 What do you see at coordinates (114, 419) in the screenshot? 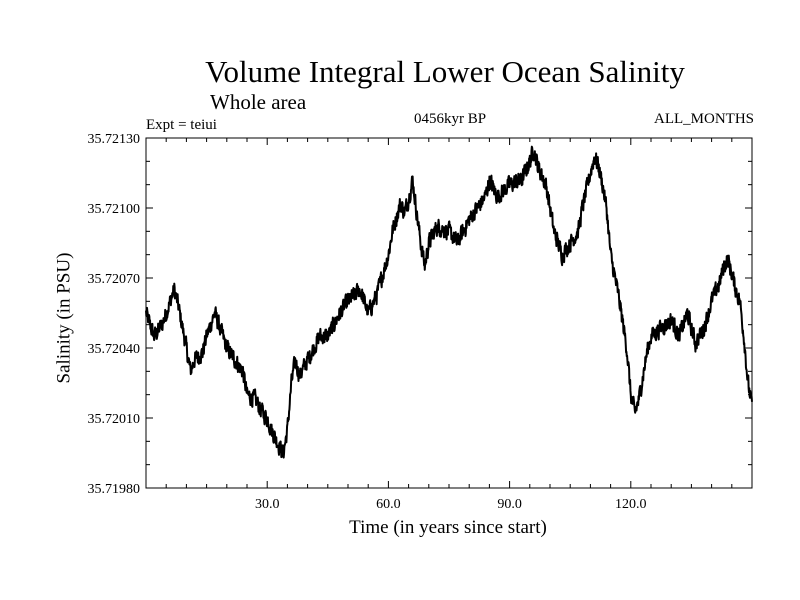
I see `y-tick-label: 35.72010` at bounding box center [114, 419].